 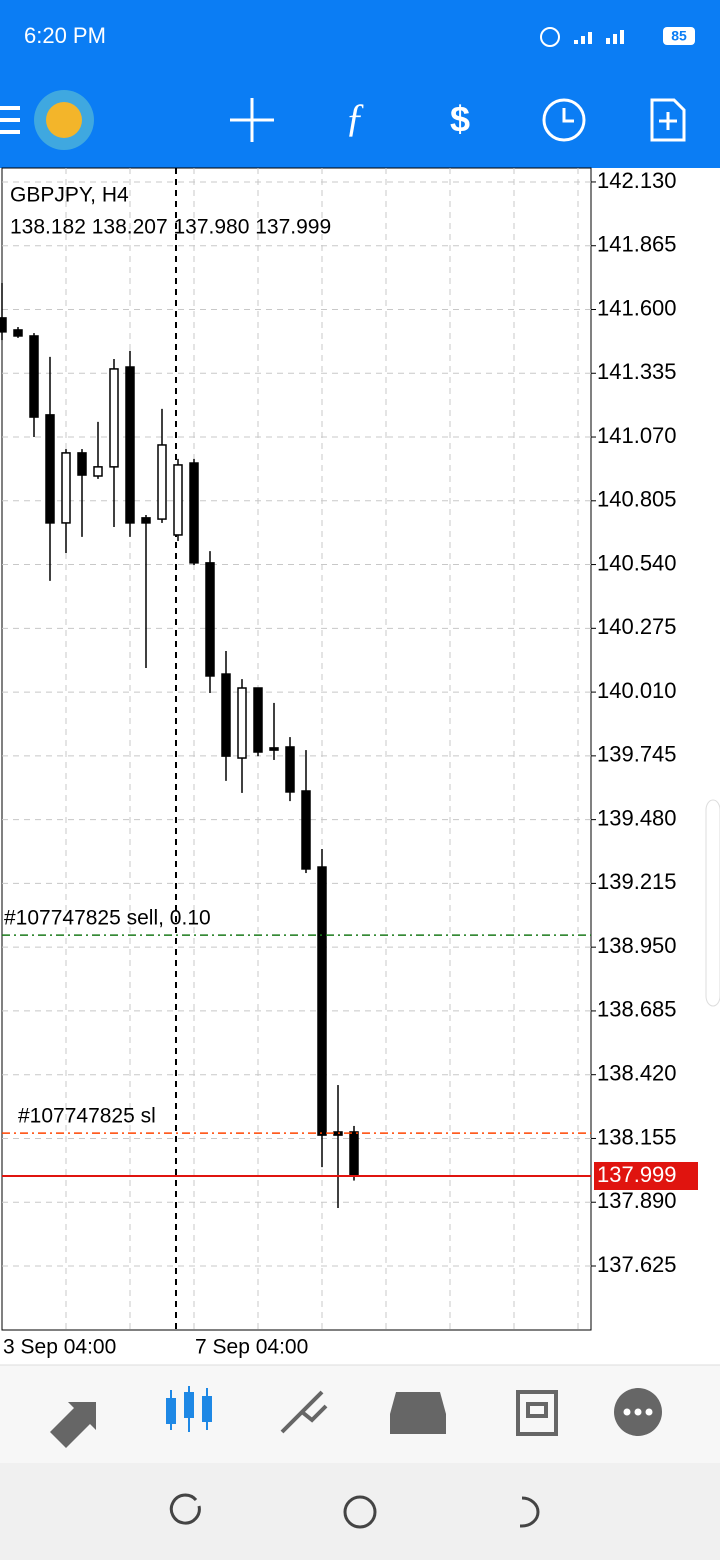 What do you see at coordinates (668, 120) in the screenshot?
I see `objects-button` at bounding box center [668, 120].